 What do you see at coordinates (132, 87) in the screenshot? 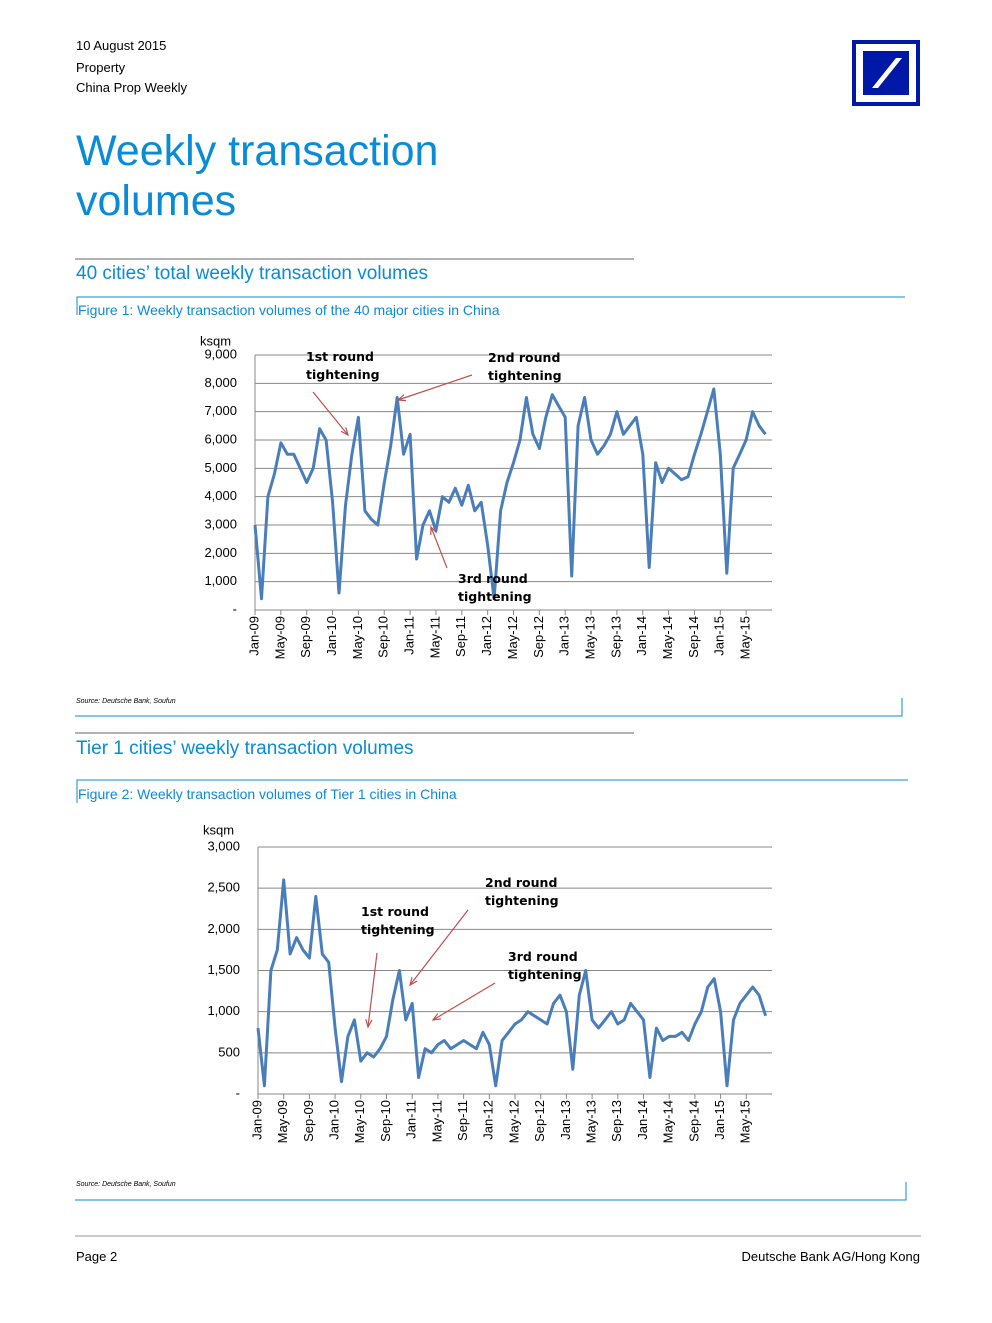
I see `publication: China Prop Weekly` at bounding box center [132, 87].